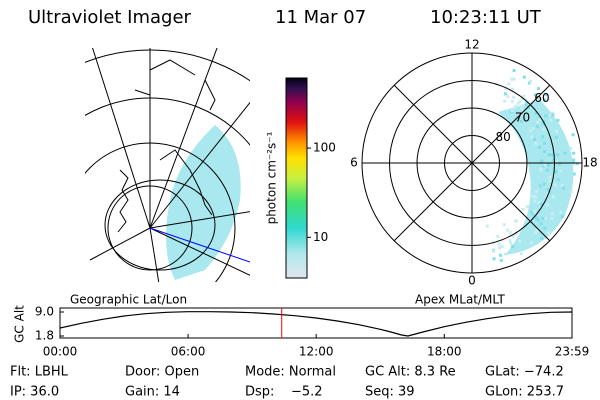  What do you see at coordinates (284, 392) in the screenshot?
I see `footer-field: Dsp: −5.2` at bounding box center [284, 392].